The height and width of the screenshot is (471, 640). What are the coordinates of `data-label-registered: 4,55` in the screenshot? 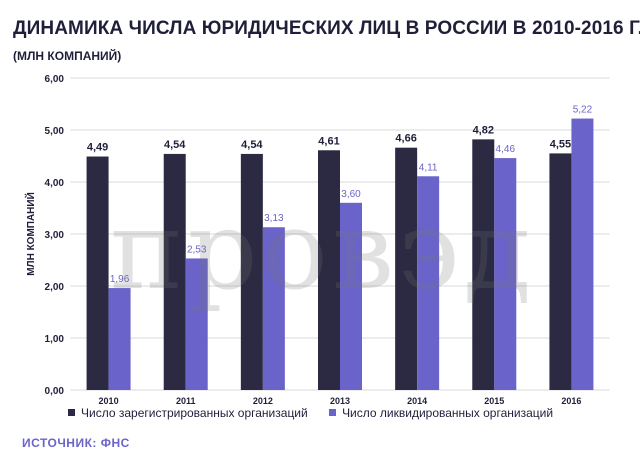 It's located at (560, 144).